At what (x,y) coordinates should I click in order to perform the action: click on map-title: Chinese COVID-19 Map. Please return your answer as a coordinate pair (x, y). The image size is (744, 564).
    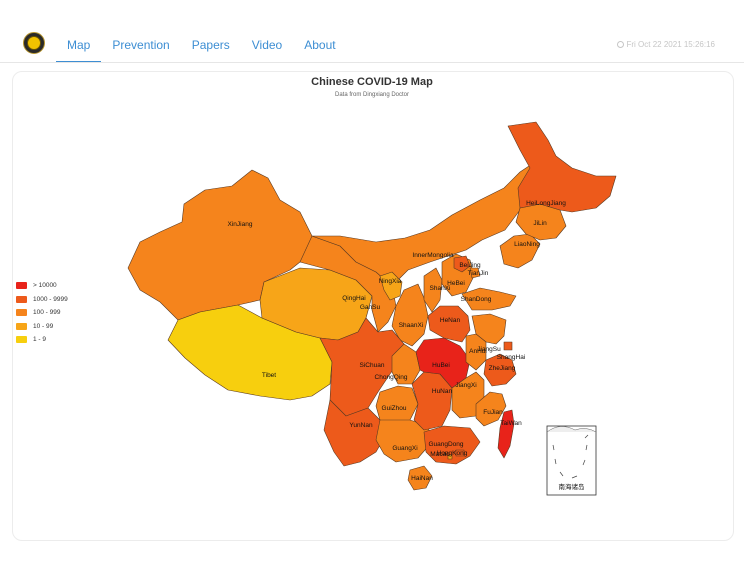
    Looking at the image, I should click on (372, 82).